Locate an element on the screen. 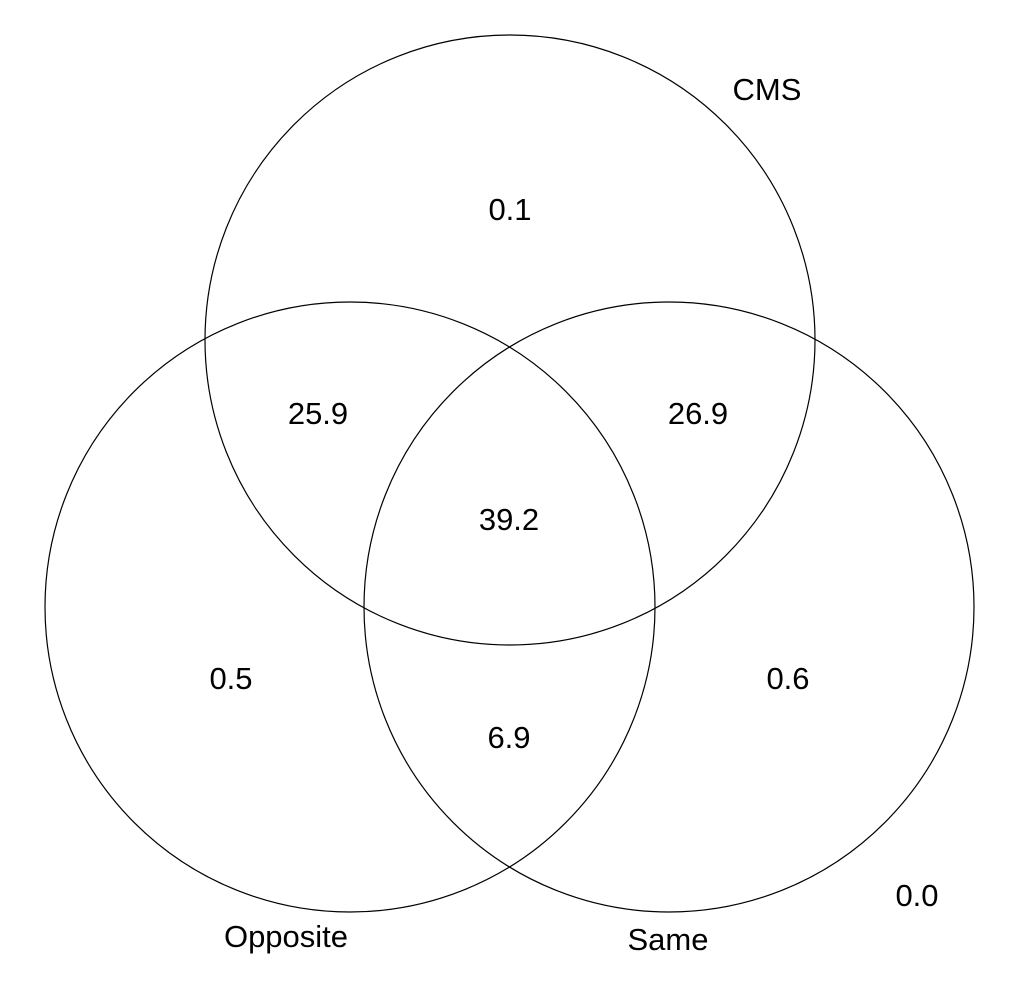  region-label: 39.2 is located at coordinates (509, 519).